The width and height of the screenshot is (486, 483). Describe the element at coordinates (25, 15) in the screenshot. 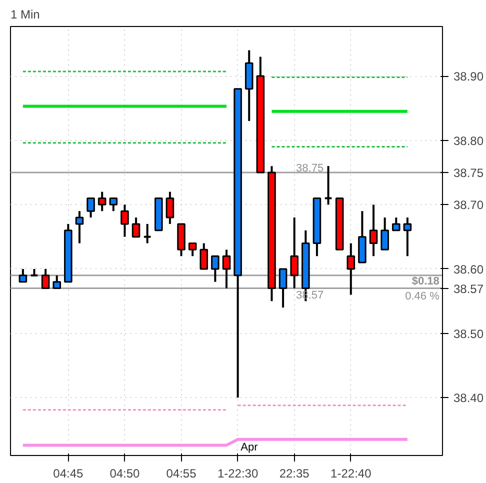

I see `chart-title: 1 Min` at that location.